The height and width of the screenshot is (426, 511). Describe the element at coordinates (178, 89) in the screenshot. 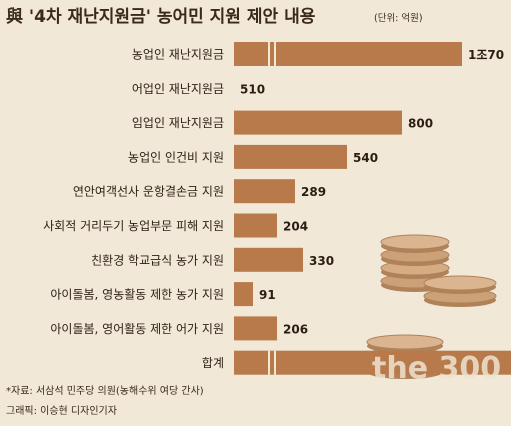

I see `category-label: 어업인 재난지원금` at that location.